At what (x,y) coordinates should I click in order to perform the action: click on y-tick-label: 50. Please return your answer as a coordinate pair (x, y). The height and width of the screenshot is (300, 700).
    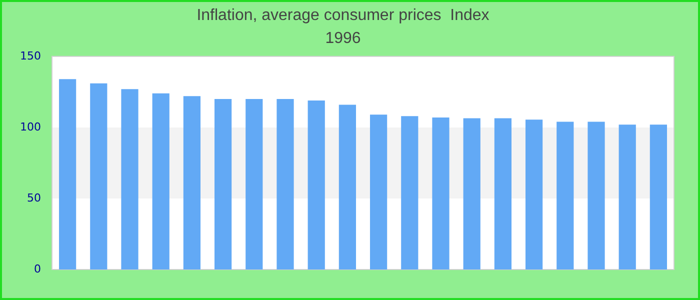
    Looking at the image, I should click on (34, 197).